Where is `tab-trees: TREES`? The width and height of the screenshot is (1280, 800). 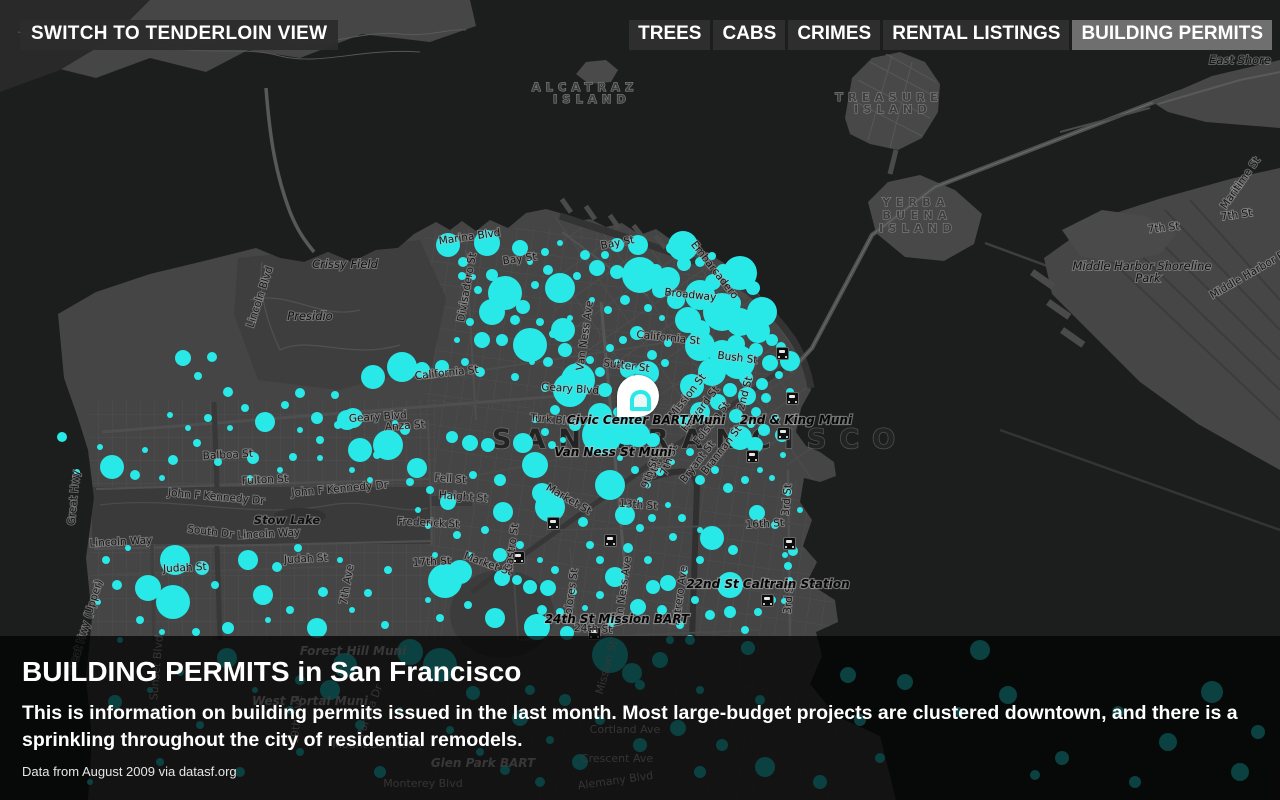
tab-trees: TREES is located at coordinates (670, 35).